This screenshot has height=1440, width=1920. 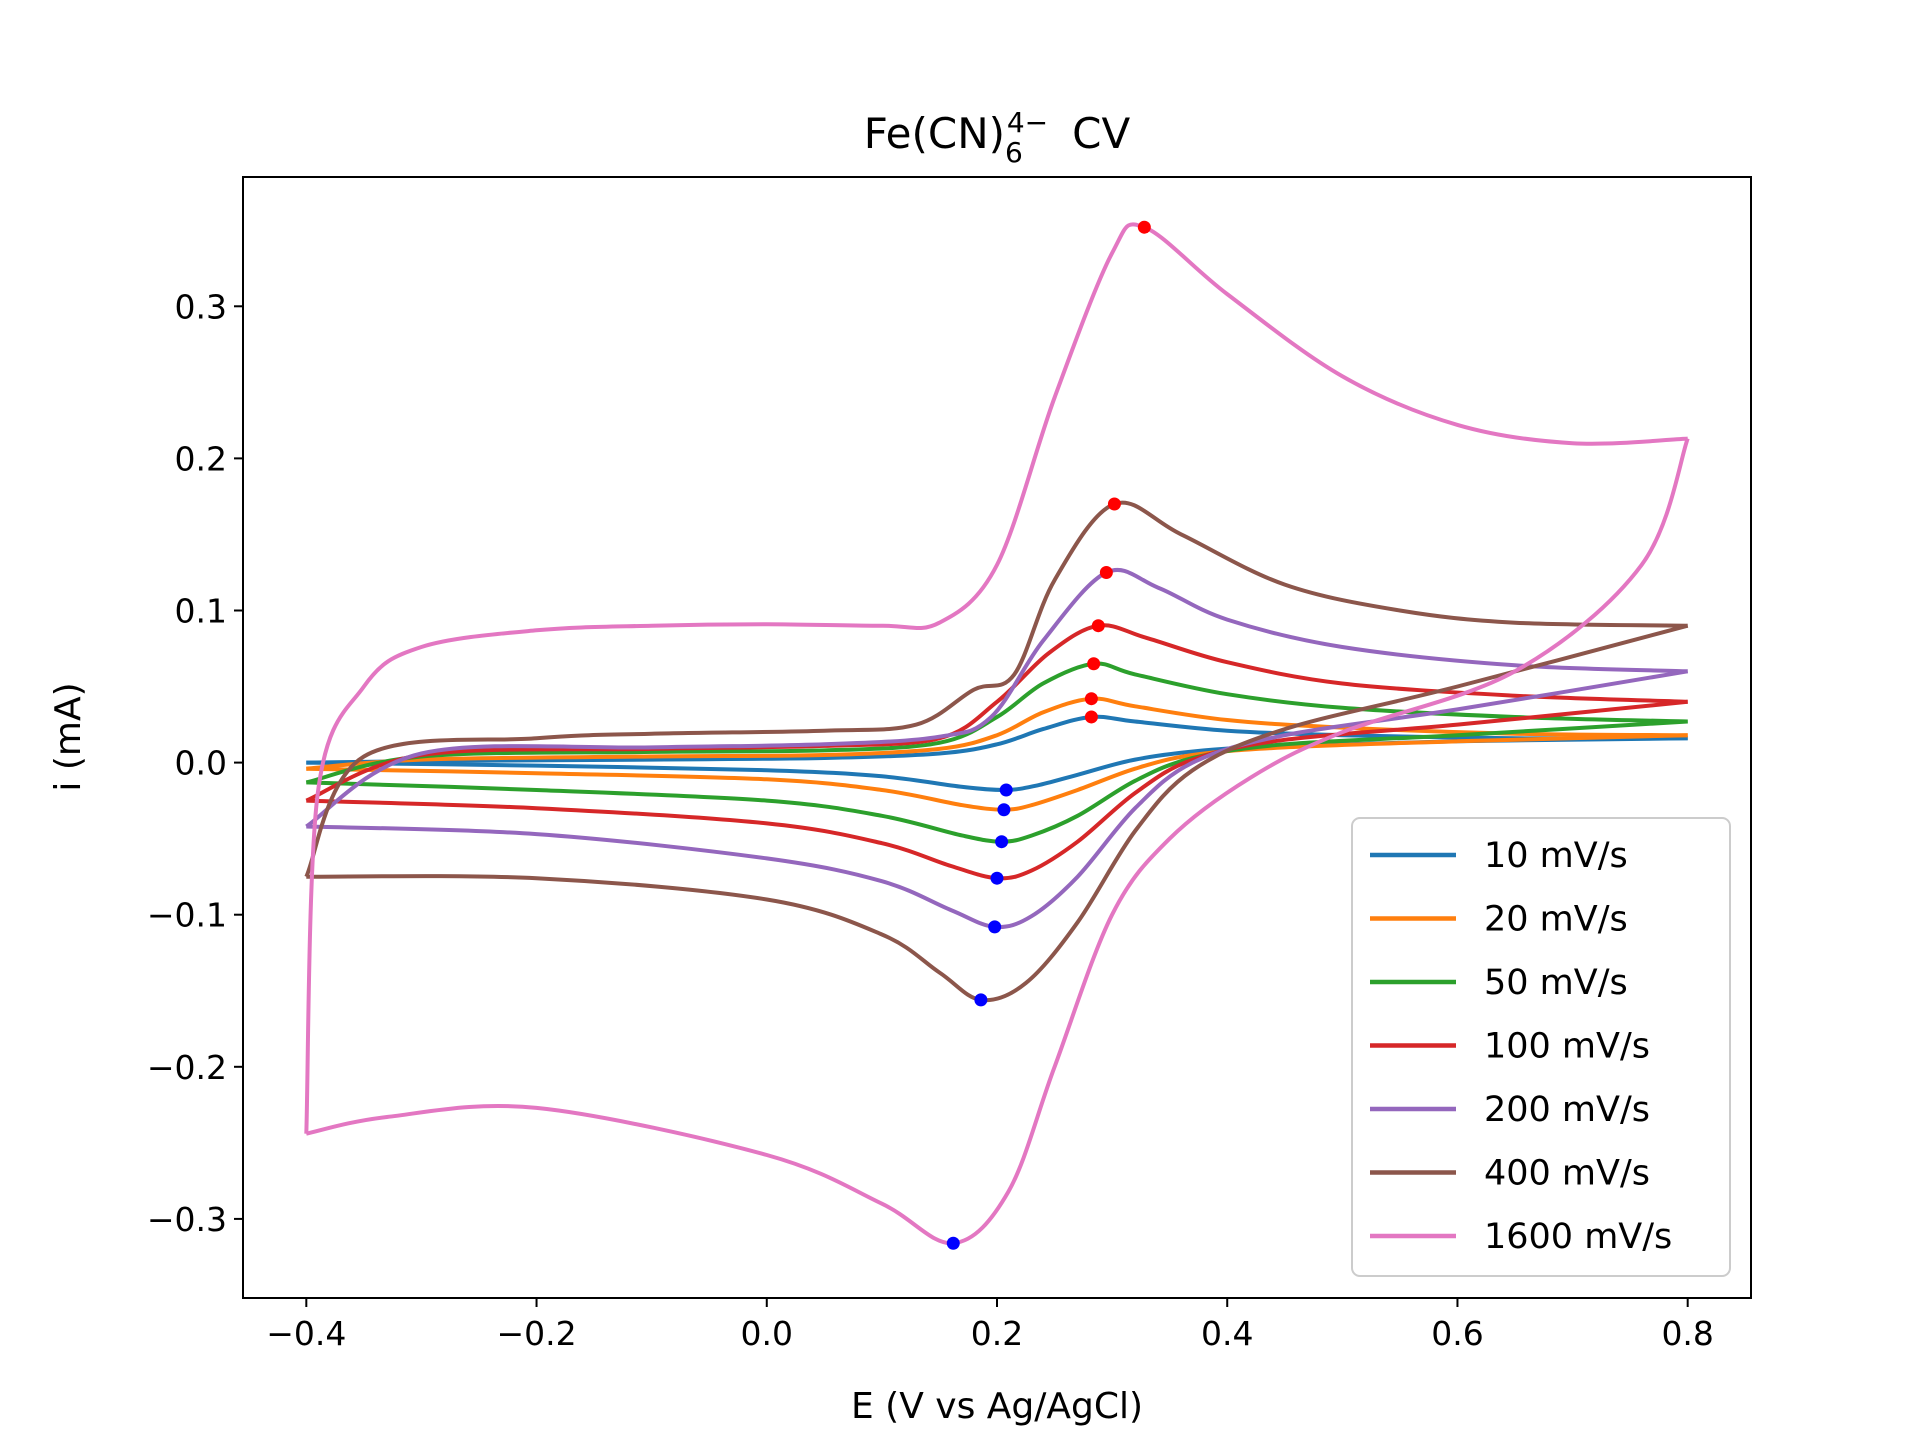 I want to click on title-rest: CV, so click(x=1101, y=133).